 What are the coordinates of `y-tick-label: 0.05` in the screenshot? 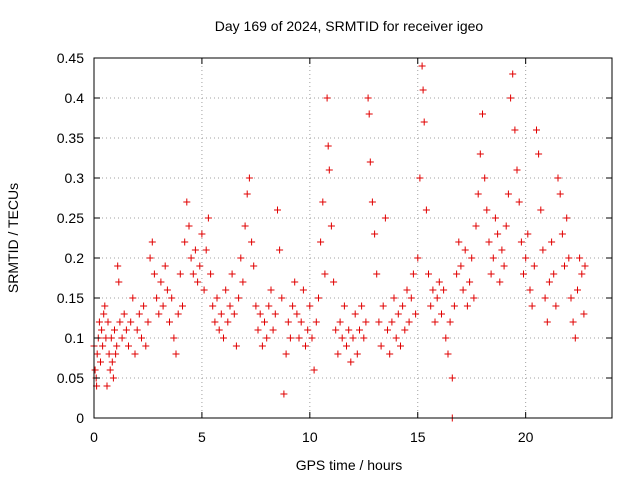 It's located at (70, 378).